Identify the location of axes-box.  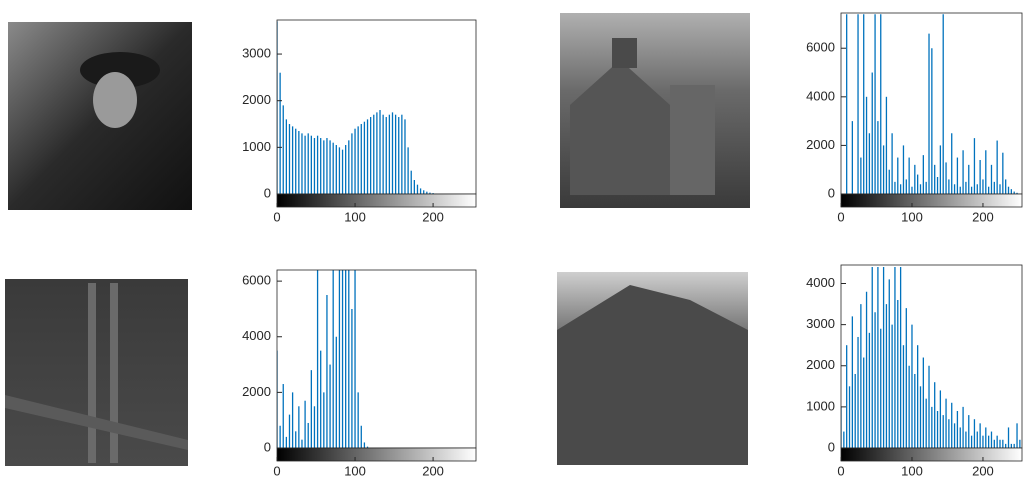
(376, 359).